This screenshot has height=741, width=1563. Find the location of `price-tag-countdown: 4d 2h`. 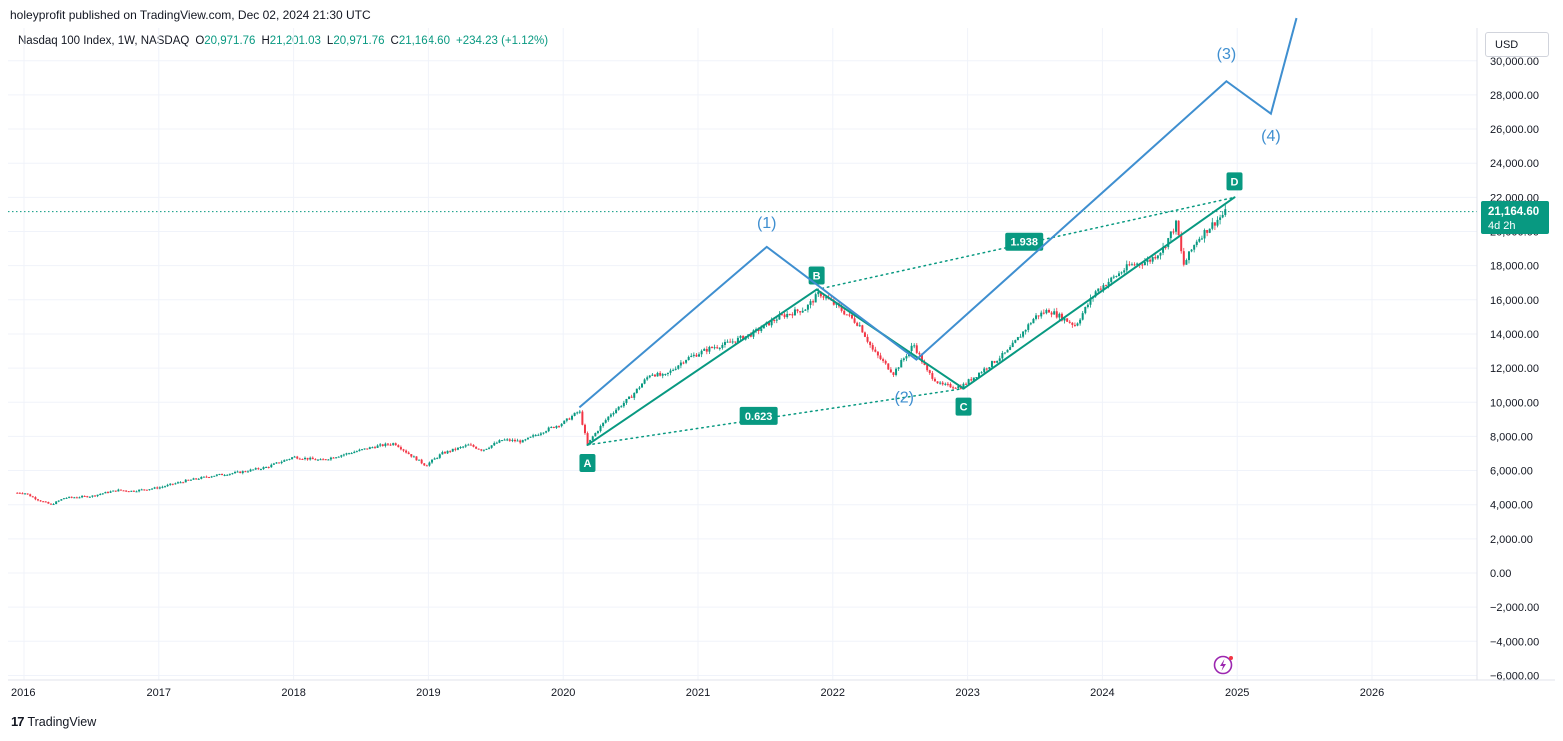

price-tag-countdown: 4d 2h is located at coordinates (1502, 226).